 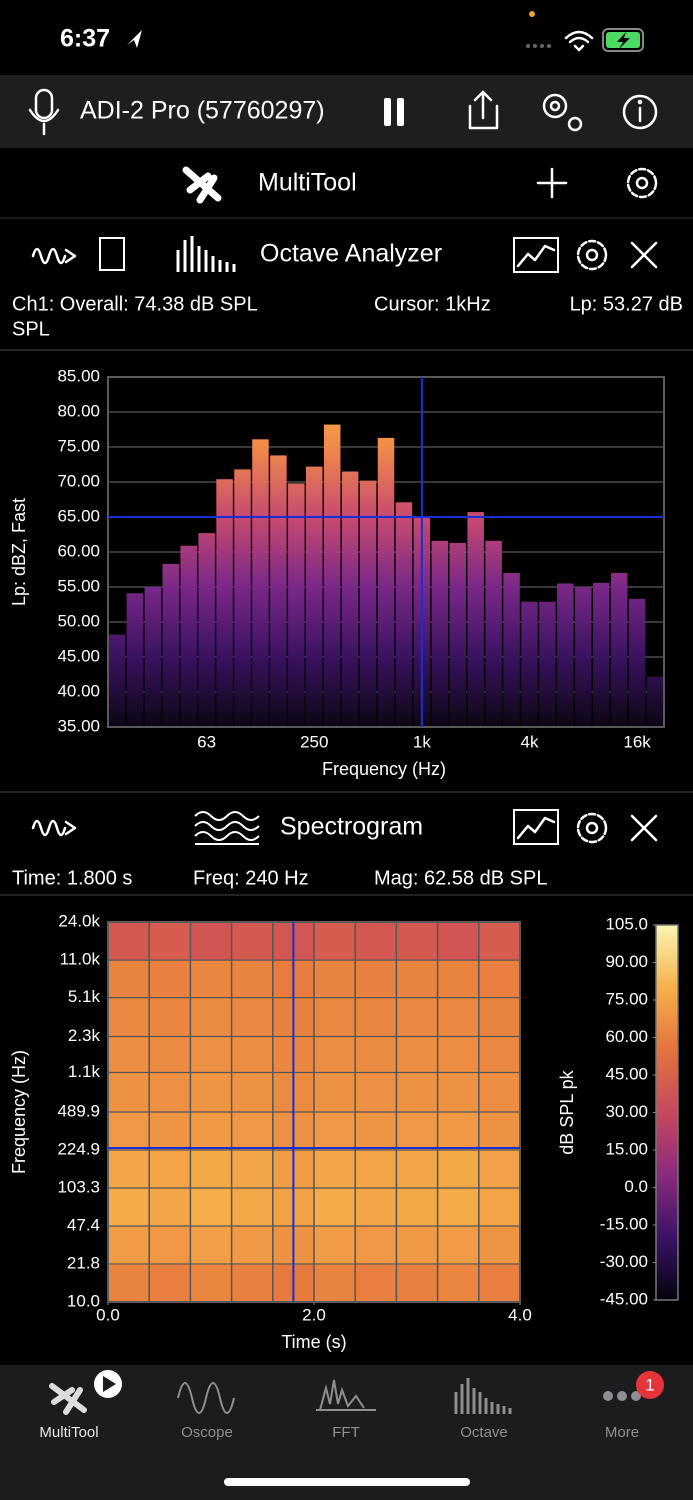 What do you see at coordinates (622, 1432) in the screenshot?
I see `tab-label: More` at bounding box center [622, 1432].